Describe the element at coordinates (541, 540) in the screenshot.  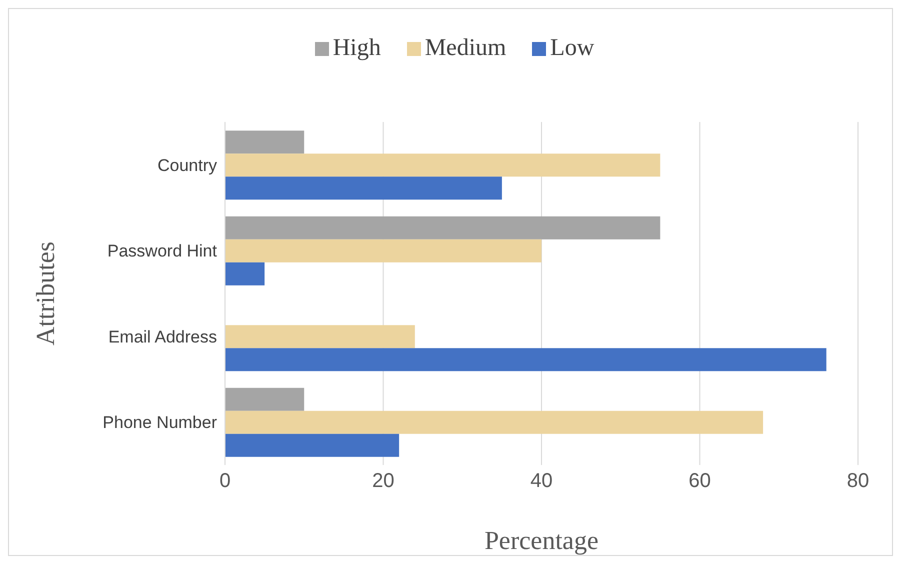
I see `x-axis-title: Percentage` at that location.